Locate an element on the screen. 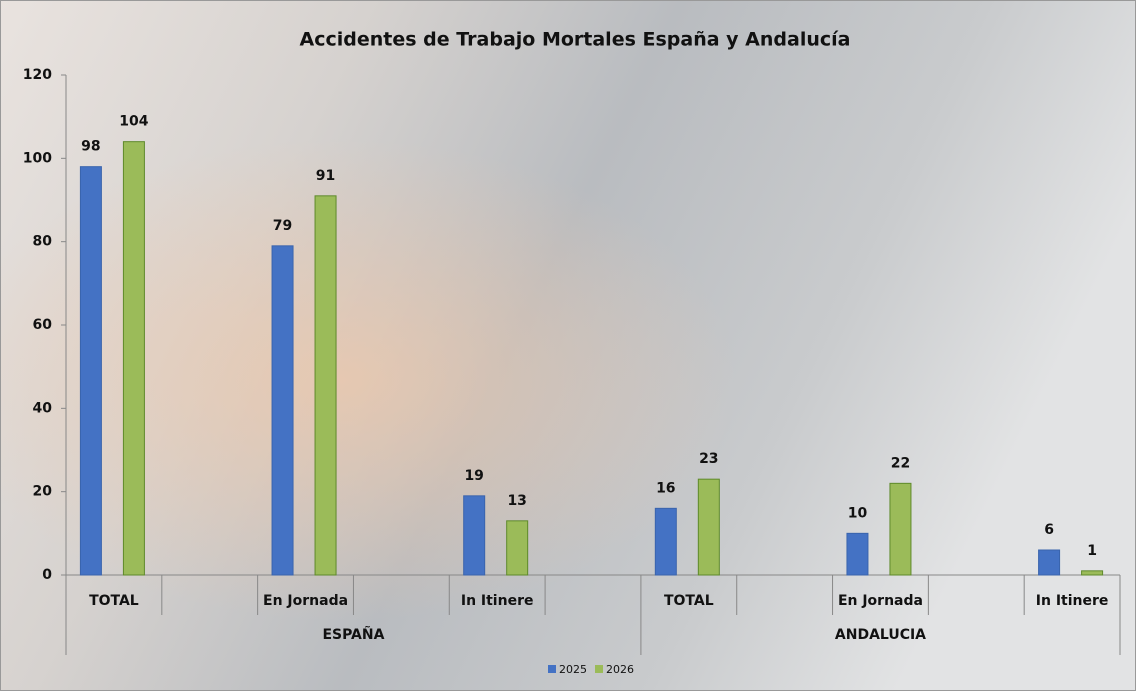 The width and height of the screenshot is (1136, 691). legend-label: 2025 is located at coordinates (573, 669).